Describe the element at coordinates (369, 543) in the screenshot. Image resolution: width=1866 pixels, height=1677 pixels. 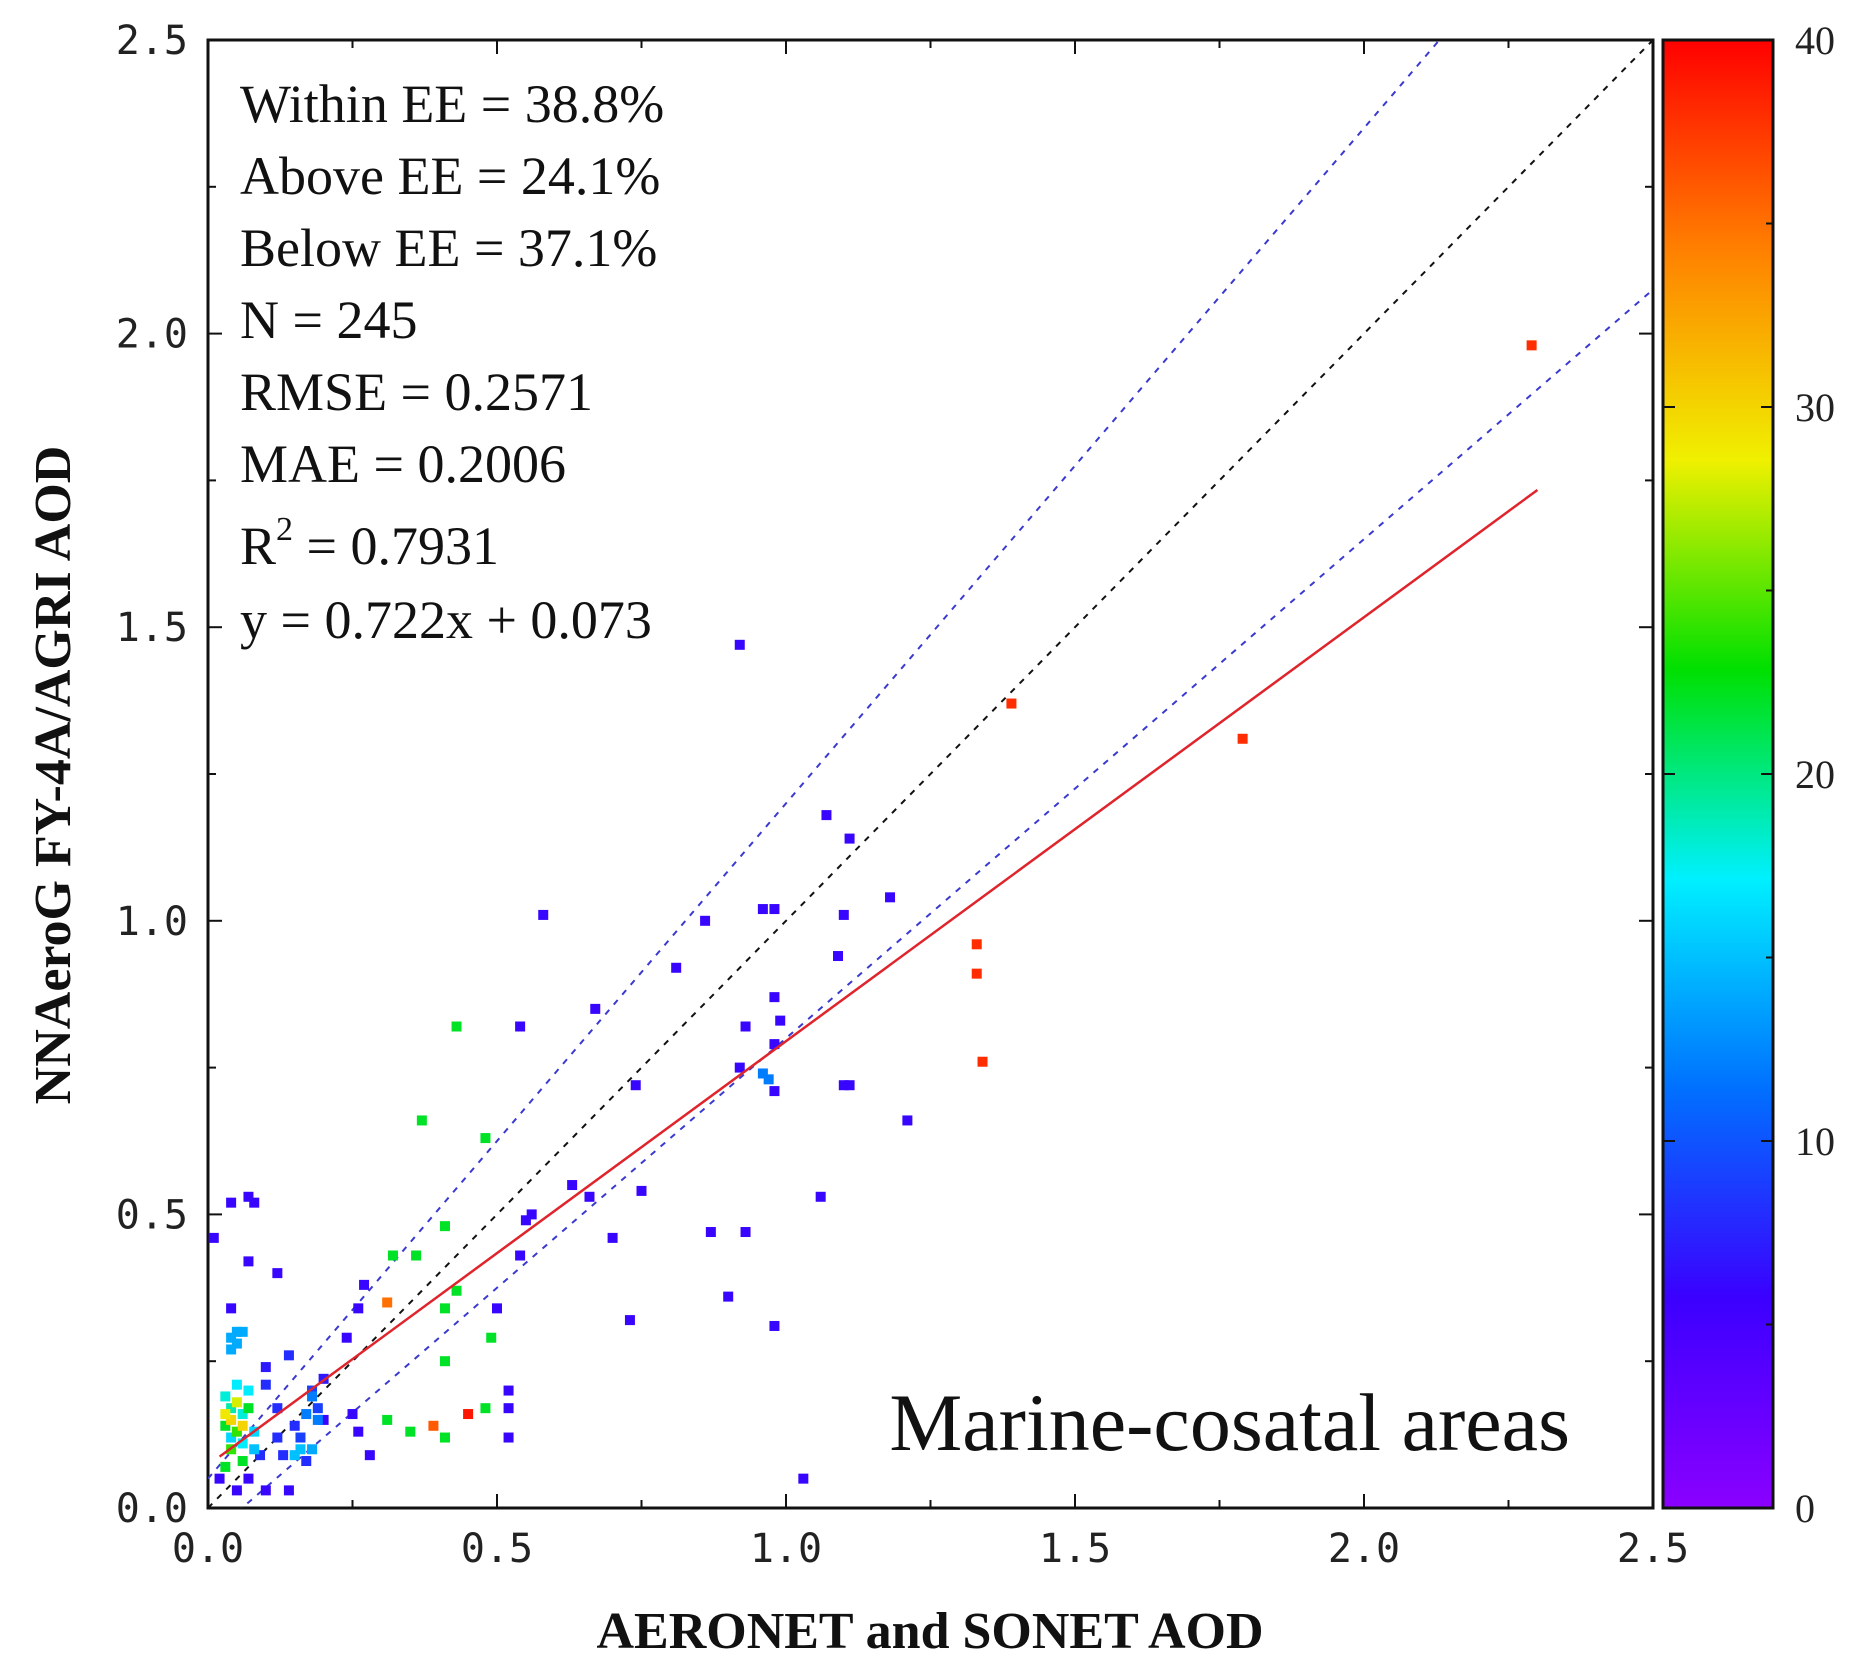
I see `stat-r2: R2 = 0.7931` at that location.